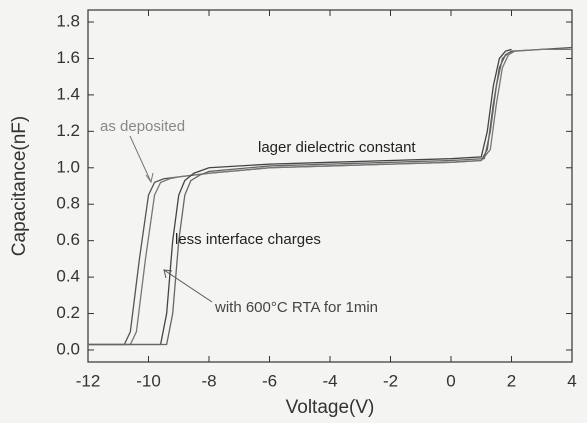 This screenshot has width=587, height=423. I want to click on x-tick-label: -12, so click(88, 380).